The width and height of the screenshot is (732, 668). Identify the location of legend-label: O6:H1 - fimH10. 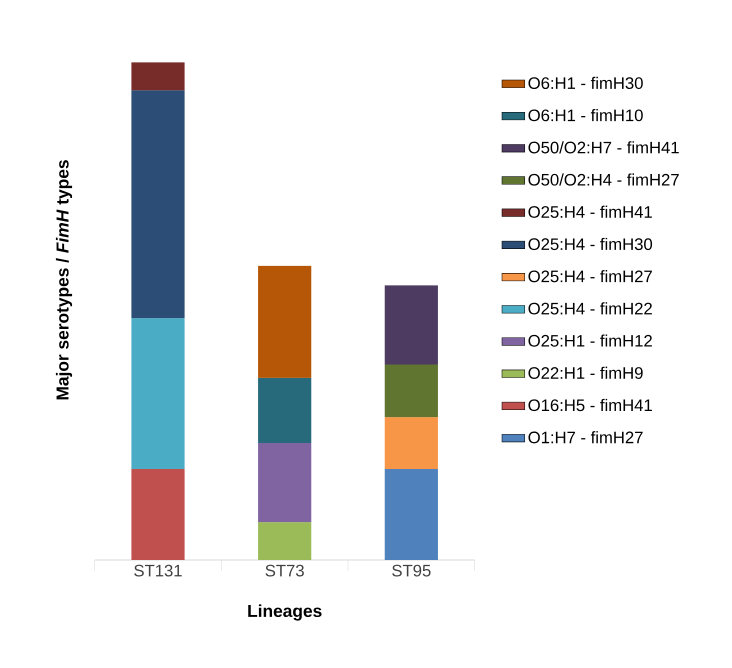
(585, 115).